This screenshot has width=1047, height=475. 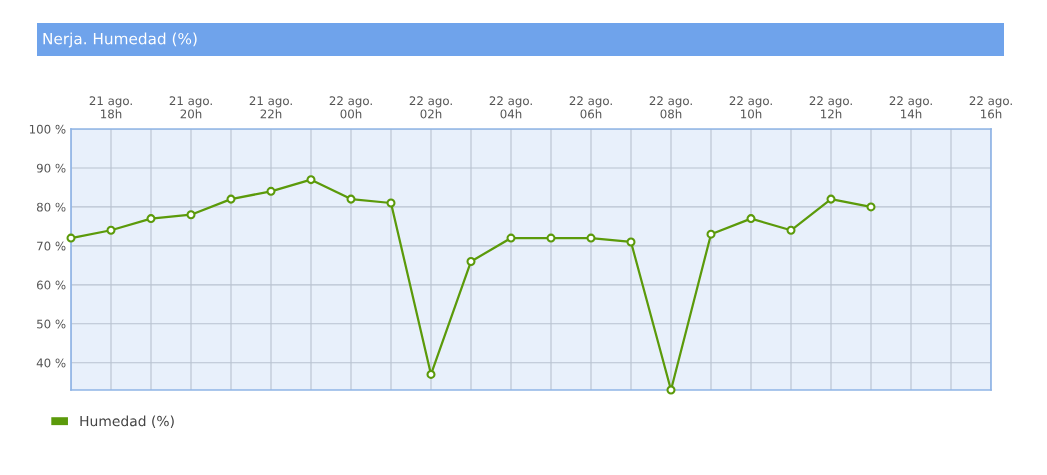 What do you see at coordinates (51, 285) in the screenshot?
I see `y-tick-label: 60 %` at bounding box center [51, 285].